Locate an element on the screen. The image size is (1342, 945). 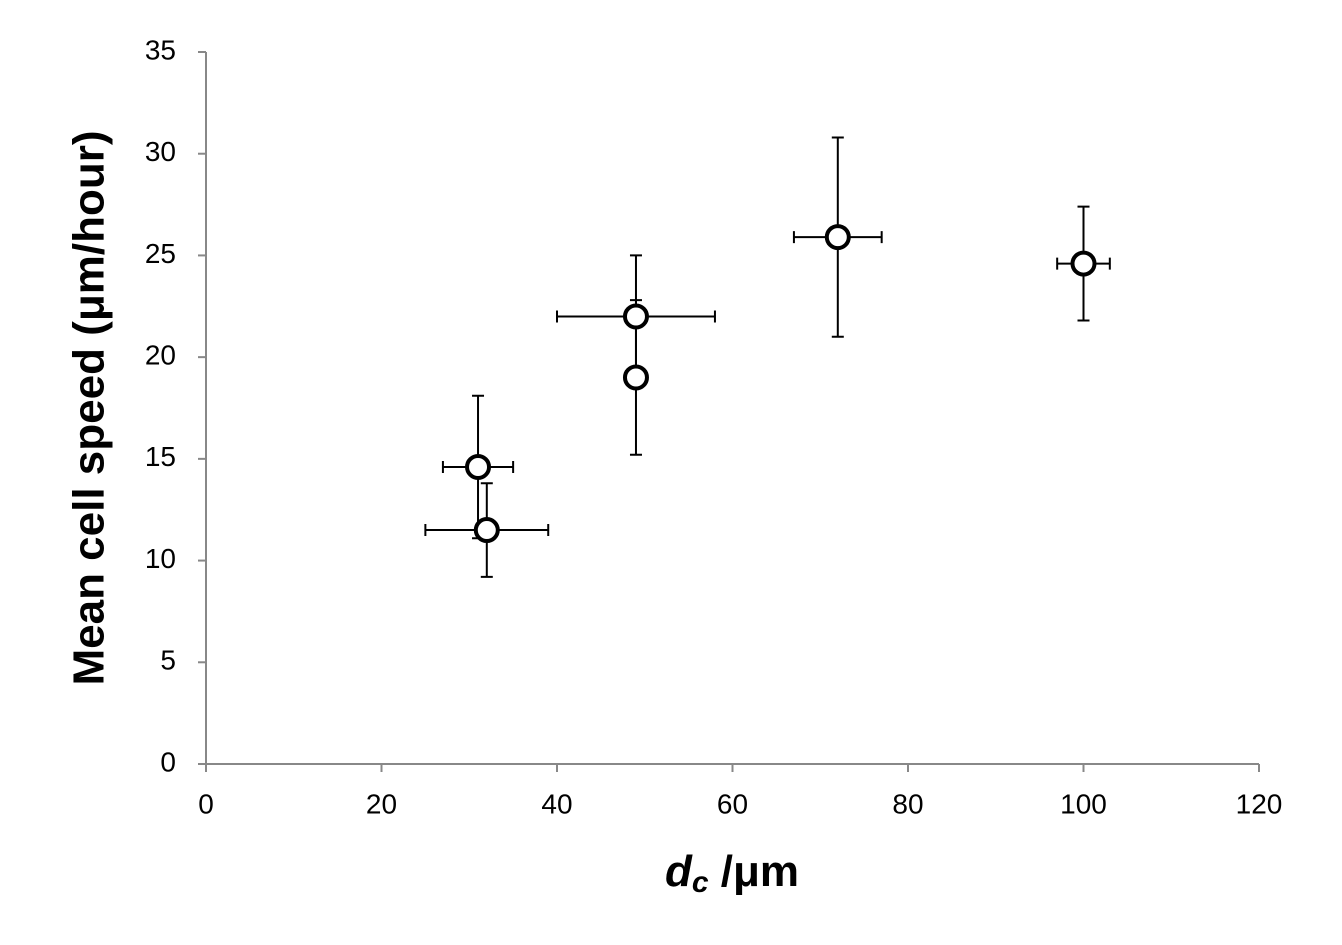
x-tick-label: 40 is located at coordinates (556, 803).